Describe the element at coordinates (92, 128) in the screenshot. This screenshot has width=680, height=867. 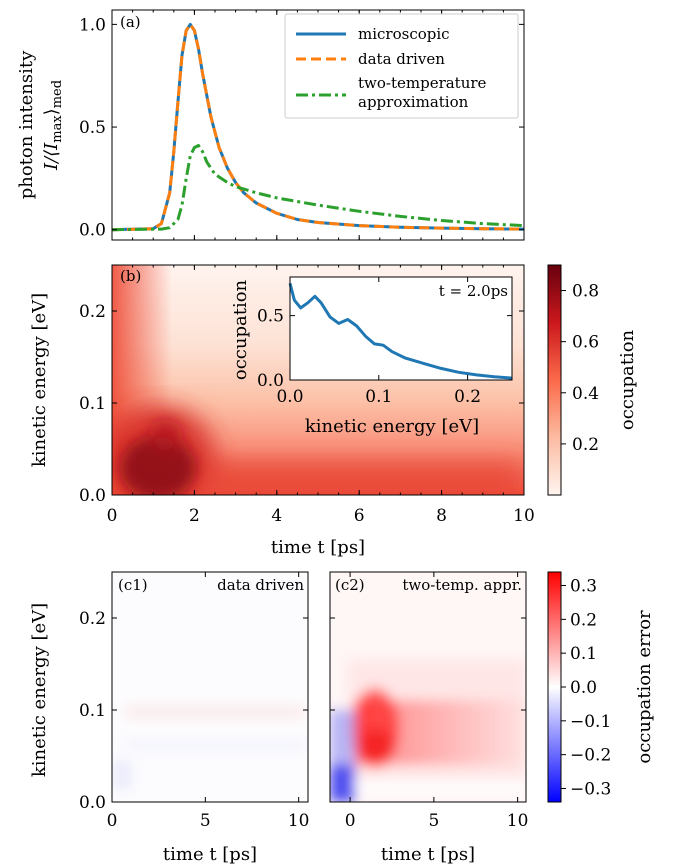
I see `panel-a-ytick-label: 0.5` at that location.